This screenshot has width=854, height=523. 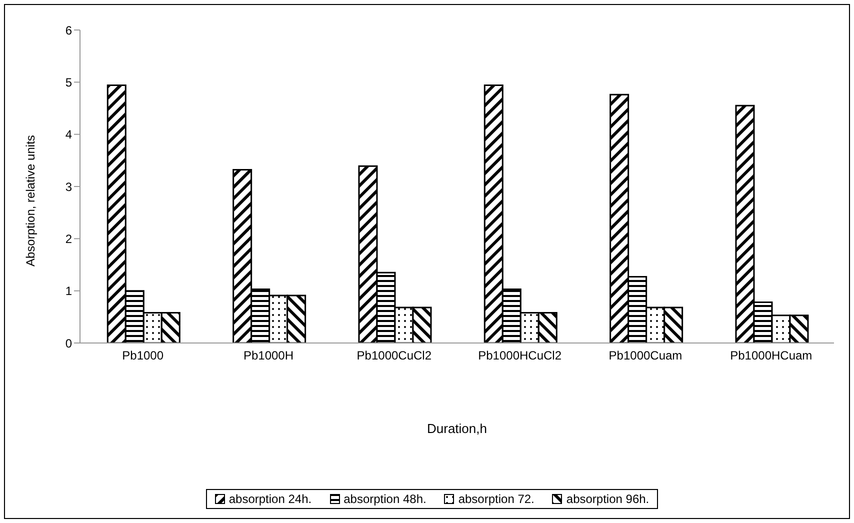 I want to click on legend-label: absorption 96h., so click(x=607, y=499).